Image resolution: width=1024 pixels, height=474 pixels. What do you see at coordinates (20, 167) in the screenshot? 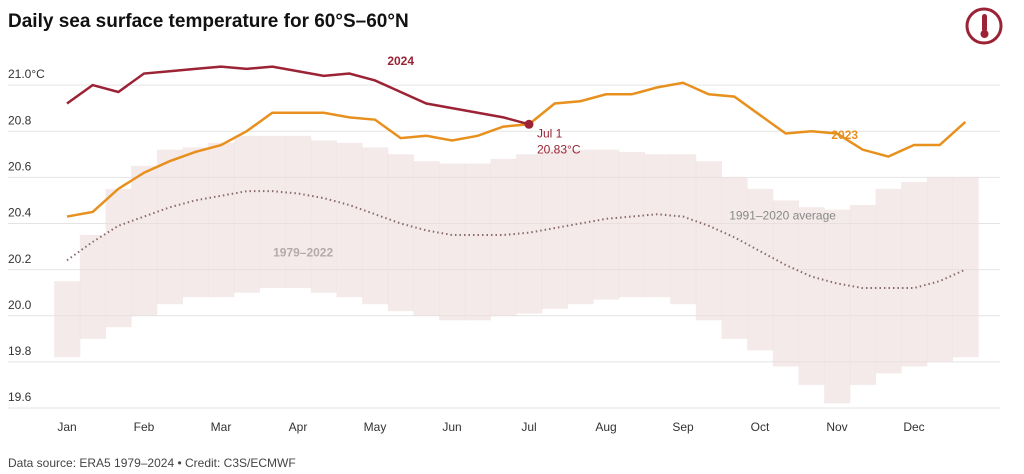
I see `y-tick-label: 20.6` at bounding box center [20, 167].